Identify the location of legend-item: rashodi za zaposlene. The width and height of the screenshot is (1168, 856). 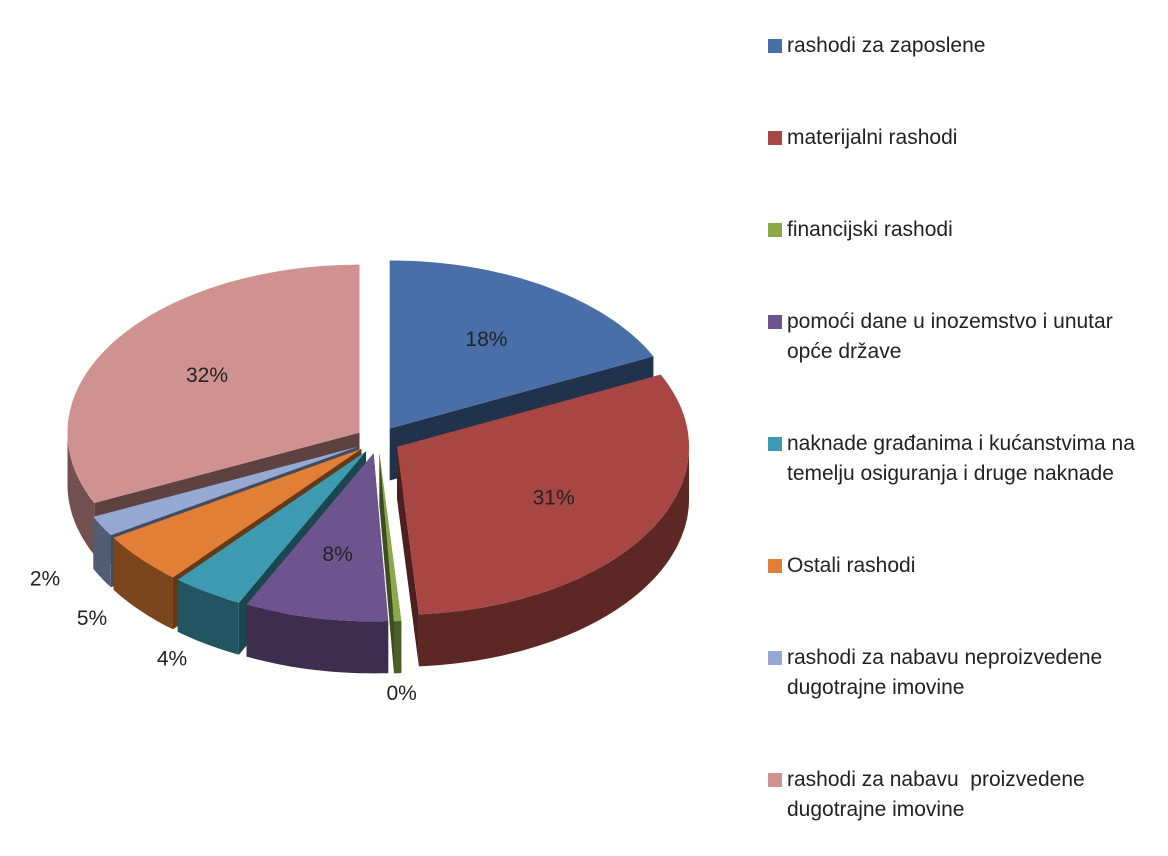
(965, 46).